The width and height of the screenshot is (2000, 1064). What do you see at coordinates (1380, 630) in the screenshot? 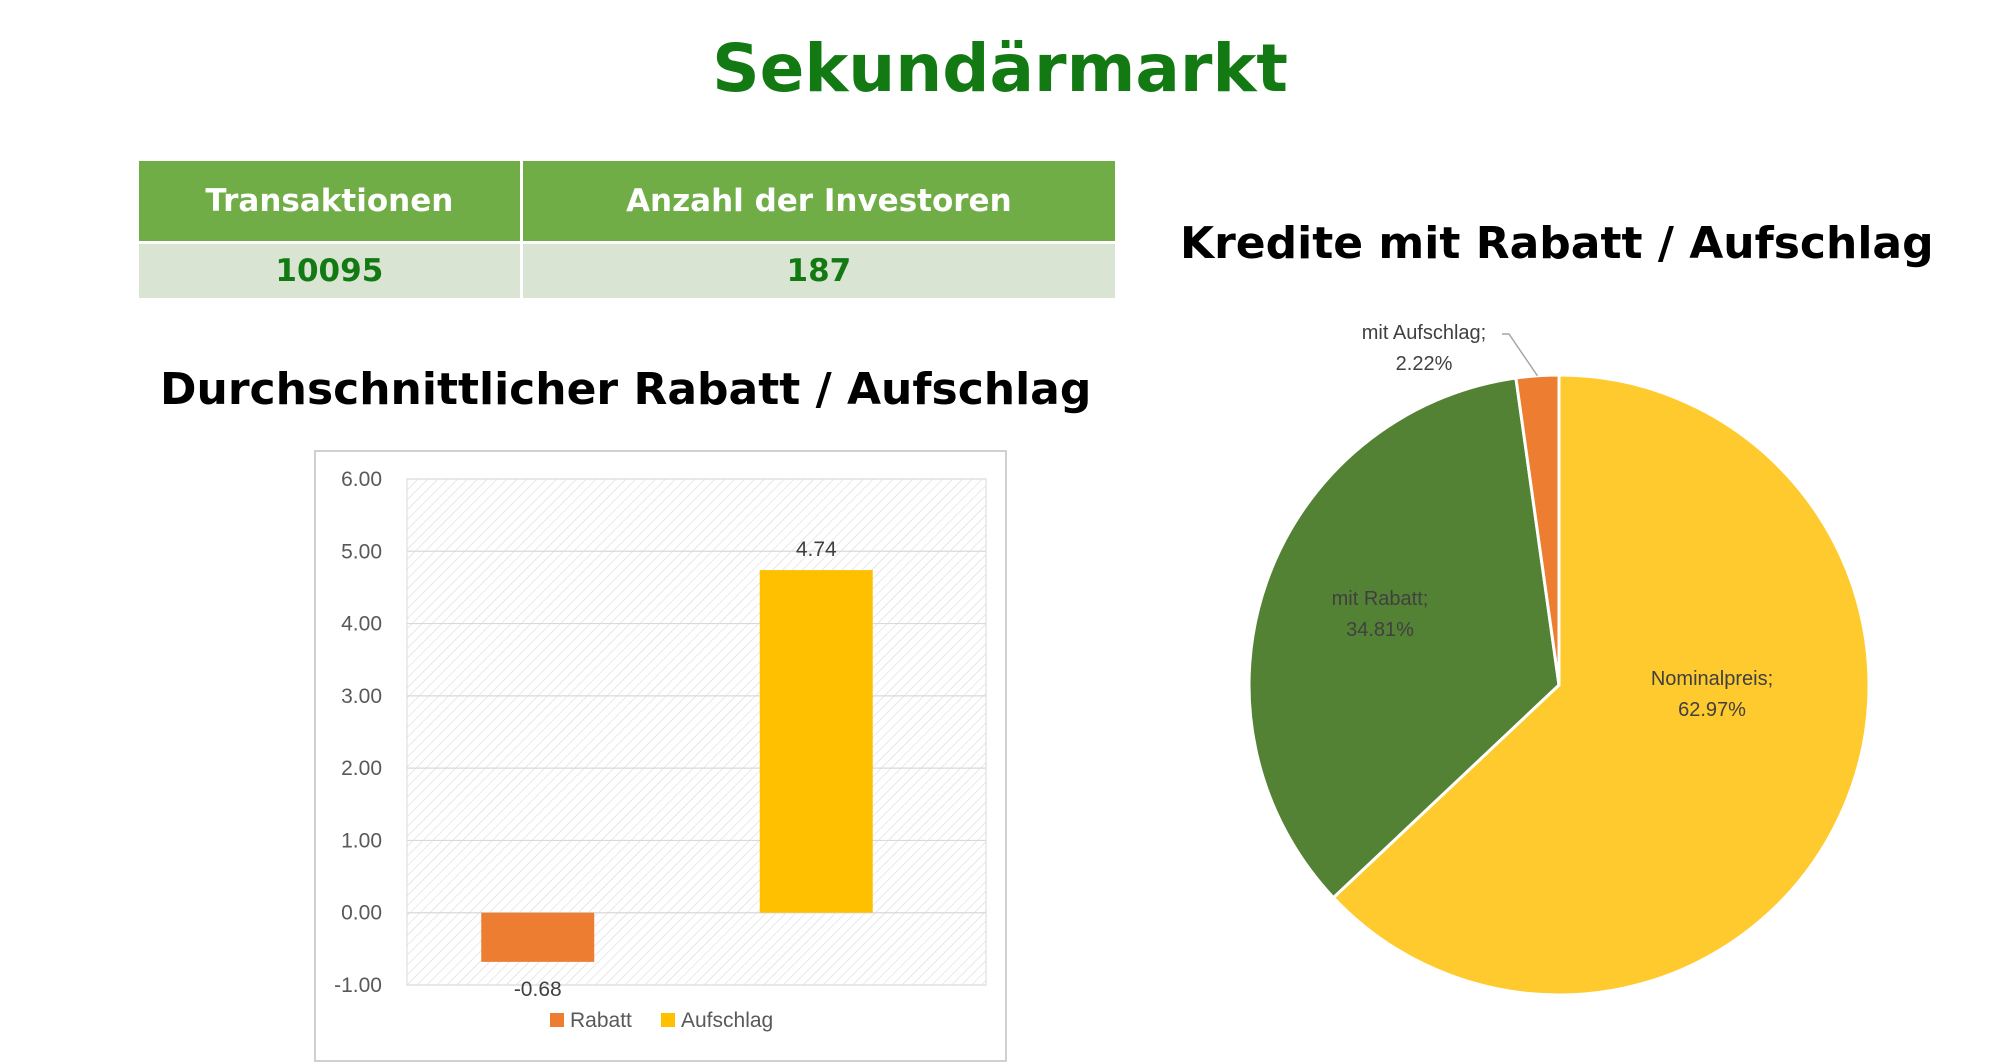
I see `pie-label-value-mit-rabatt: 34.81%` at bounding box center [1380, 630].